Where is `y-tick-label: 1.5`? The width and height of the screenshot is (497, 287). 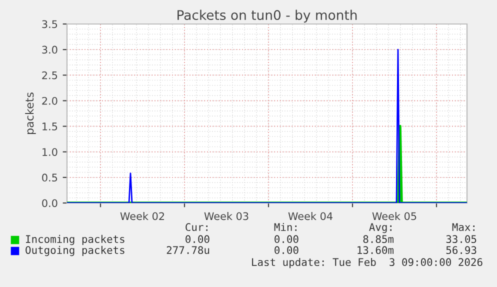
y-tick-label: 1.5 is located at coordinates (50, 126).